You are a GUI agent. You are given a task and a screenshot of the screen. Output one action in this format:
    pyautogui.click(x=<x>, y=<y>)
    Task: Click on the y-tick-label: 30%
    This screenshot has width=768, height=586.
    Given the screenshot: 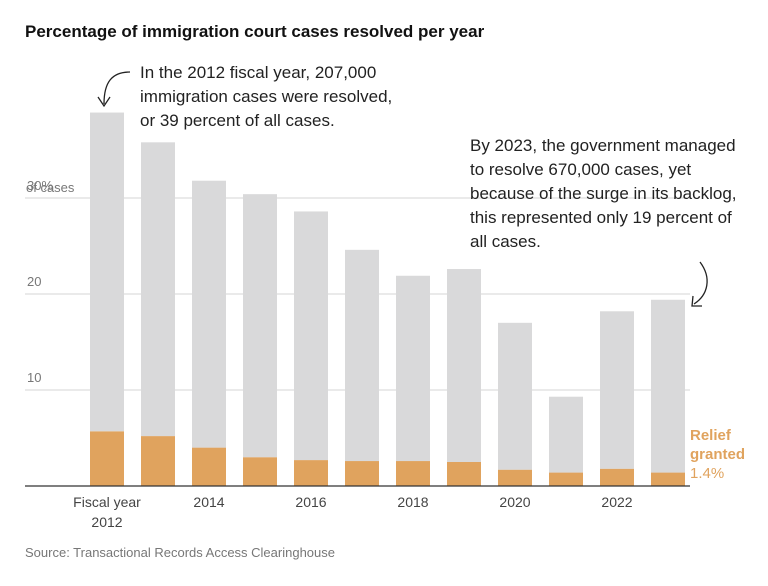 What is the action you would take?
    pyautogui.click(x=40, y=185)
    